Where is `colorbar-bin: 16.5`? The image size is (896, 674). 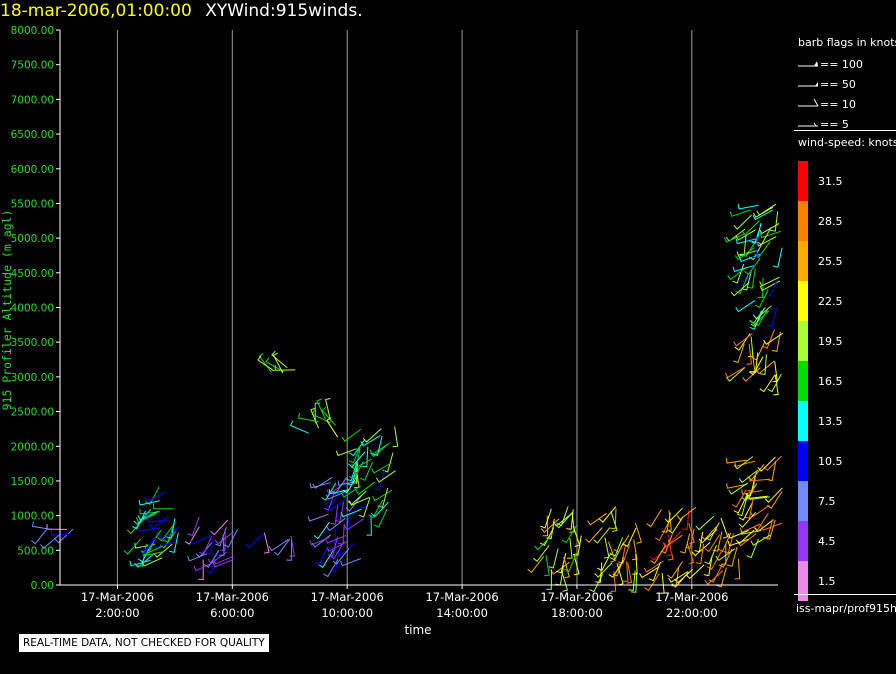
colorbar-bin: 16.5 is located at coordinates (846, 381).